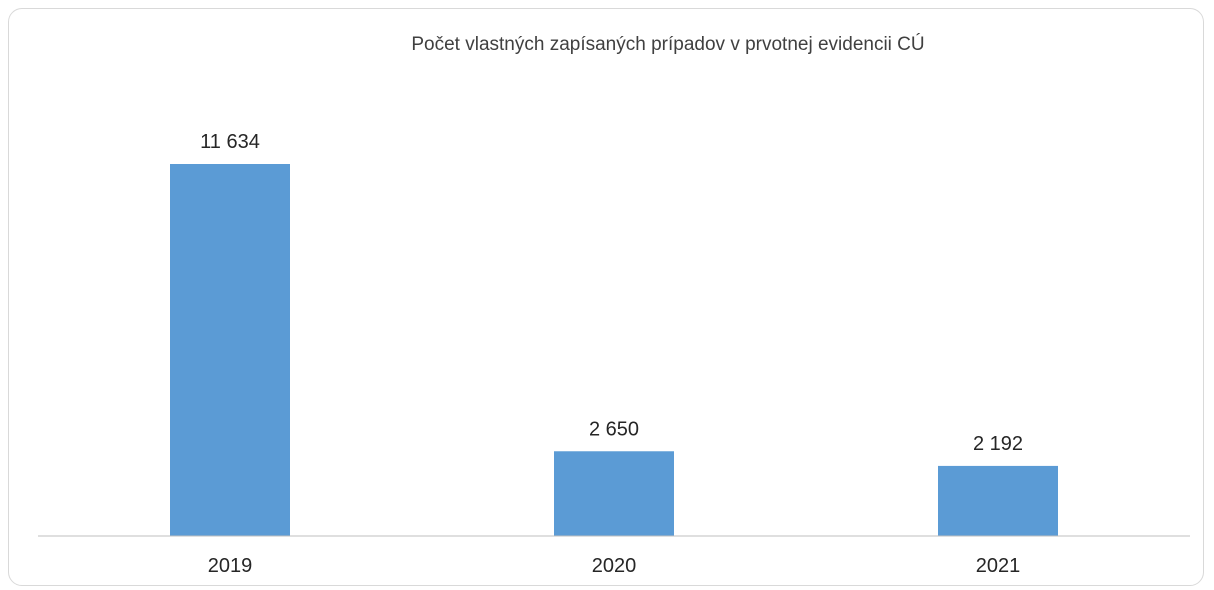 Image resolution: width=1214 pixels, height=590 pixels. What do you see at coordinates (230, 566) in the screenshot?
I see `x-tick-label-2019: 2019` at bounding box center [230, 566].